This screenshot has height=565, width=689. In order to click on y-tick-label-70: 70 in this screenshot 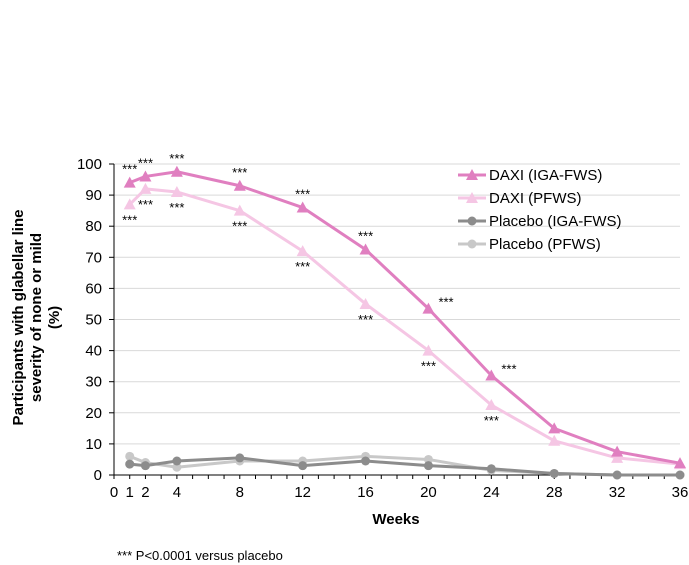, I will do `click(93, 257)`.